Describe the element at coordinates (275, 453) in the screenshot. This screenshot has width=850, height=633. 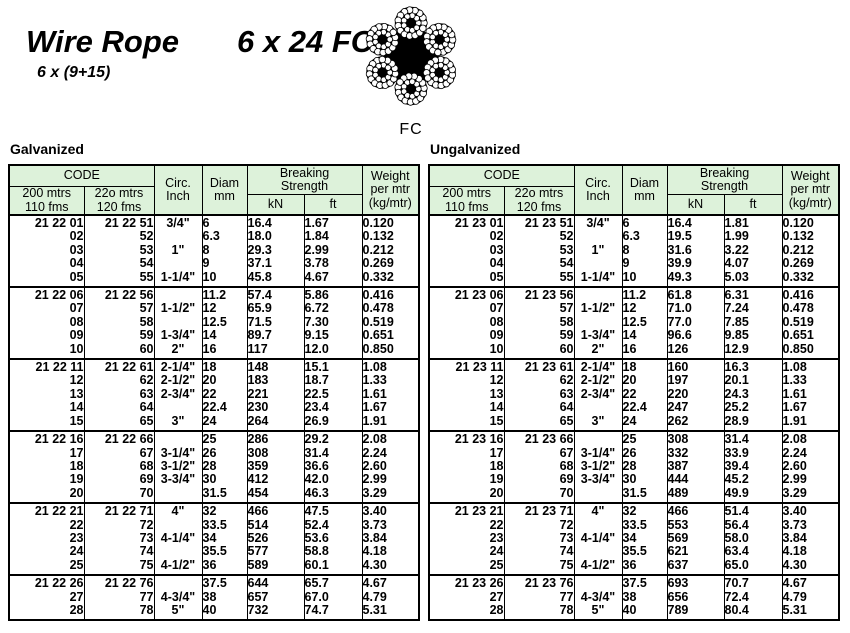
I see `kn-cell: 308` at that location.